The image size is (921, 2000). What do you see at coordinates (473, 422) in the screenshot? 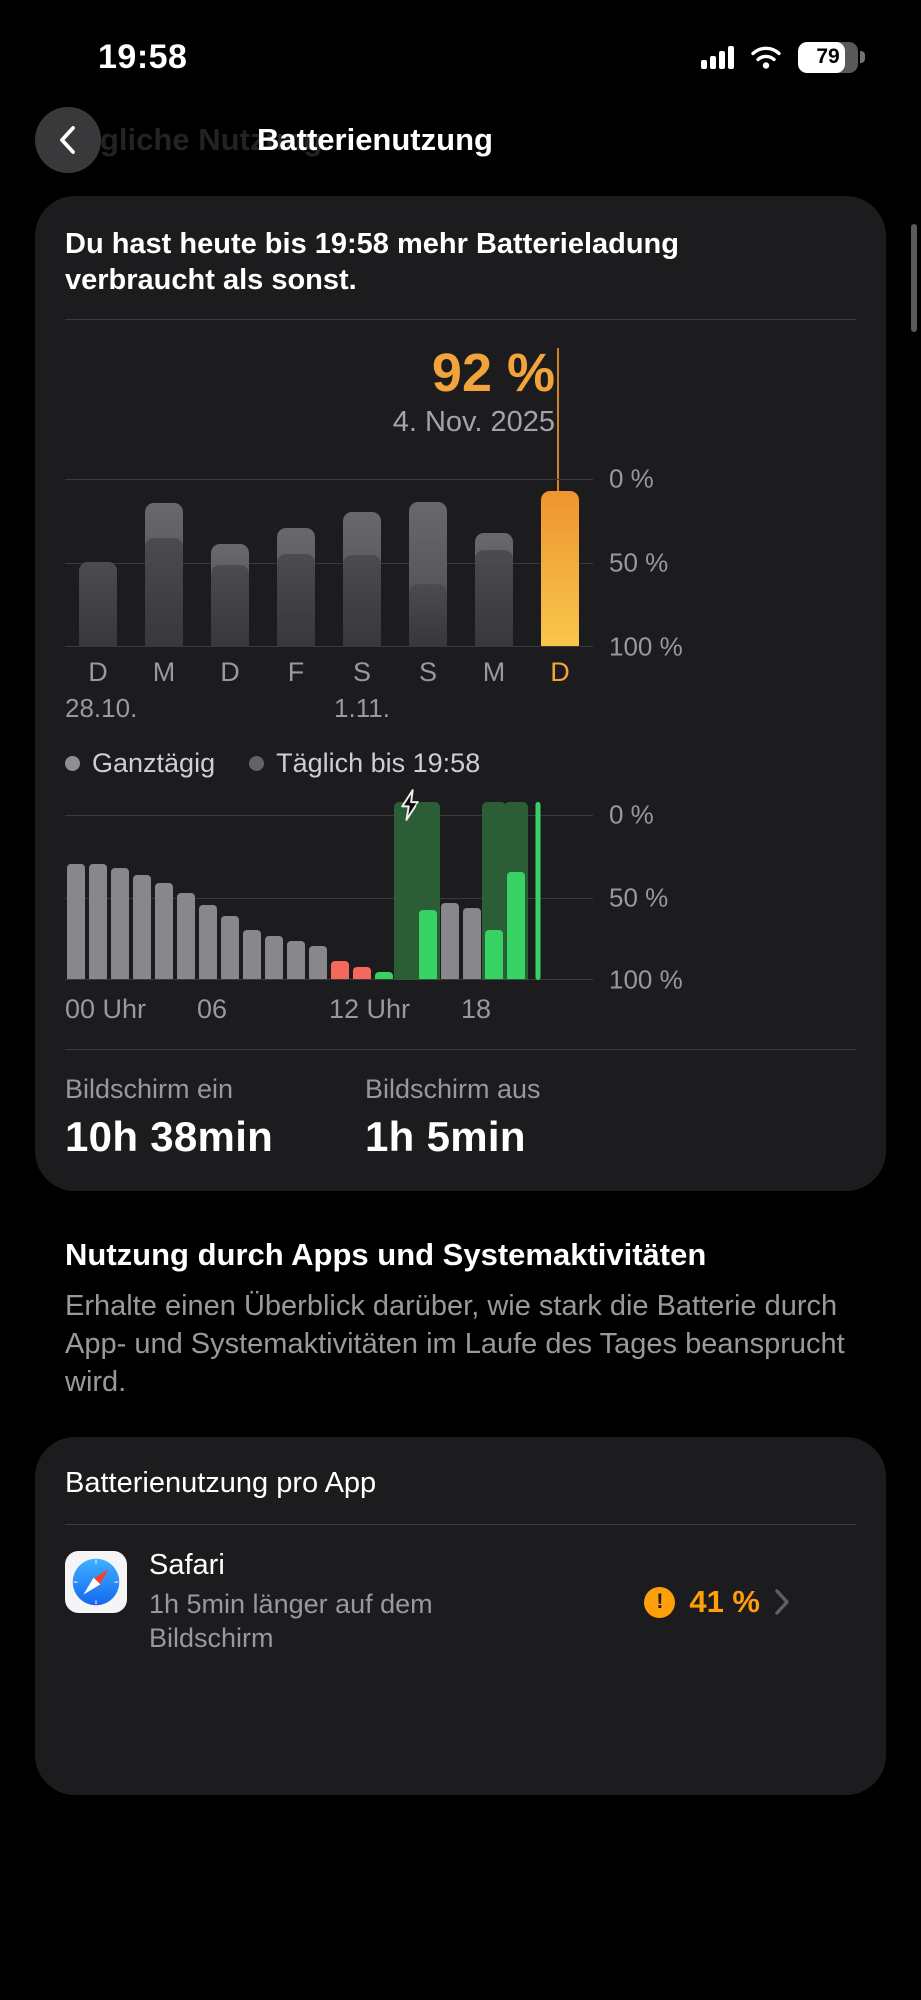
I see `selected-day-date: 4. Nov. 2025` at bounding box center [473, 422].